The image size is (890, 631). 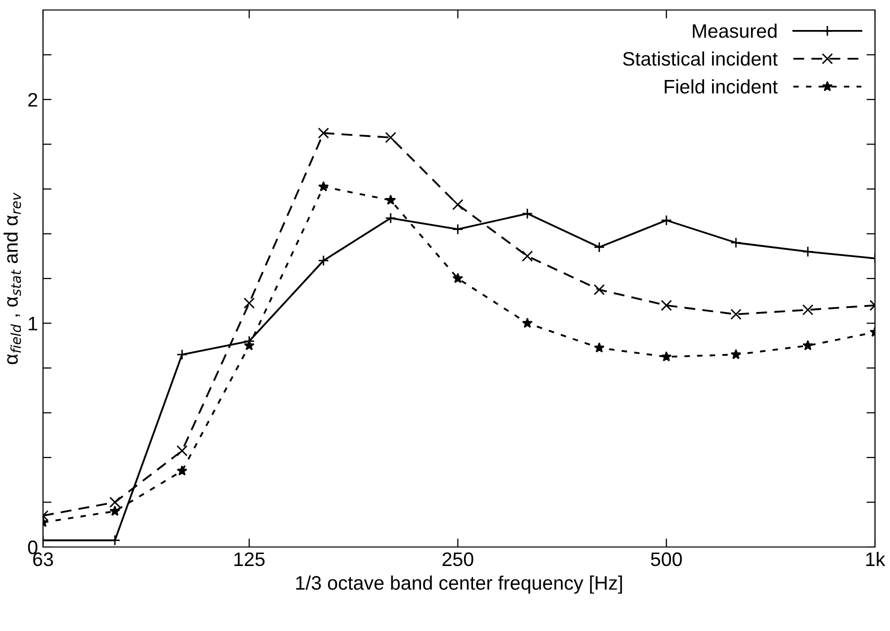 What do you see at coordinates (43, 559) in the screenshot?
I see `x-tick-label: 63` at bounding box center [43, 559].